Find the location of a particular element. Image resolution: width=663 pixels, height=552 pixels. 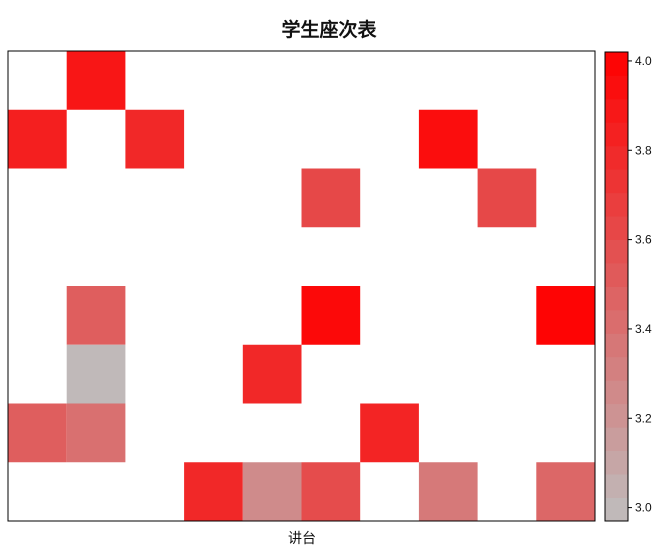

heatmap-cell-r0-c1 is located at coordinates (96, 80).